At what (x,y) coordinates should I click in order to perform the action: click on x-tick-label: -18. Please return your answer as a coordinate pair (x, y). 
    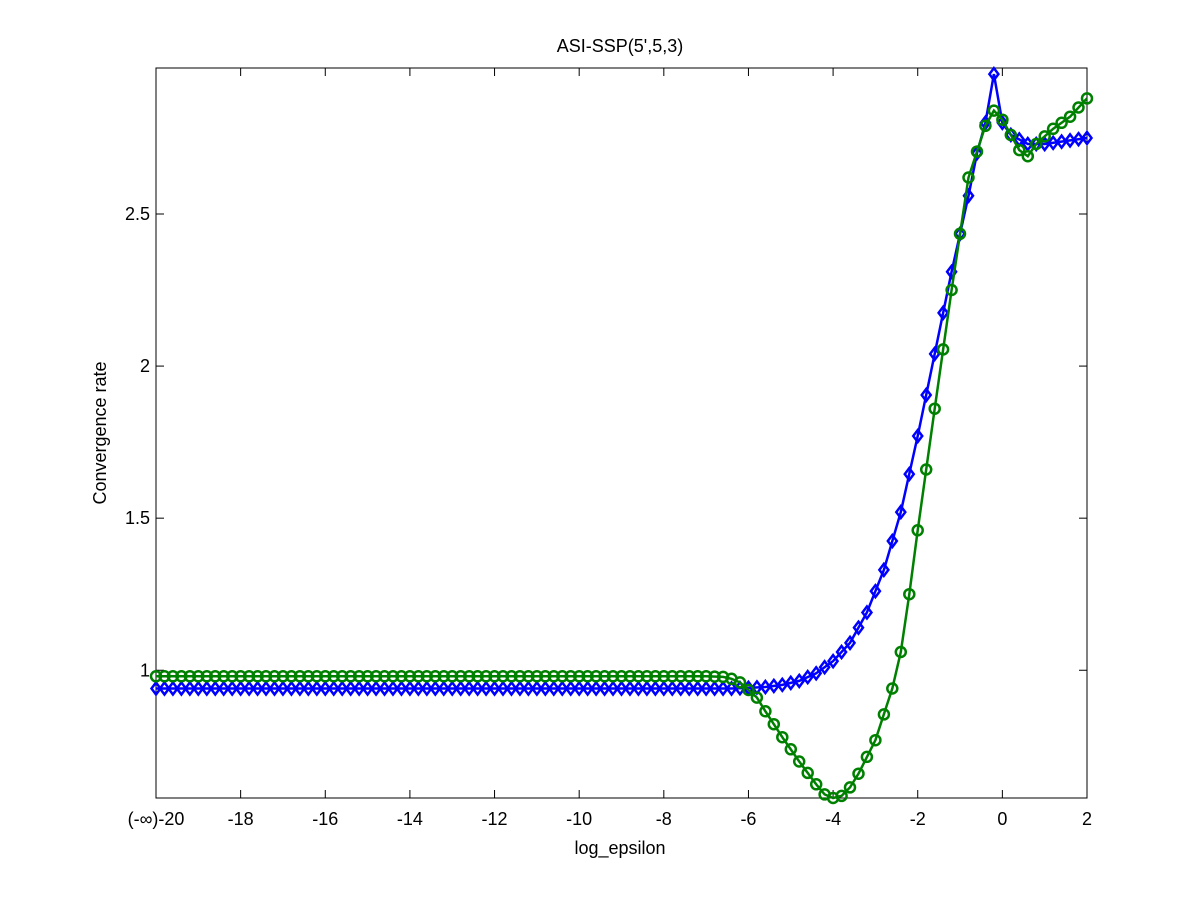
    Looking at the image, I should click on (241, 819).